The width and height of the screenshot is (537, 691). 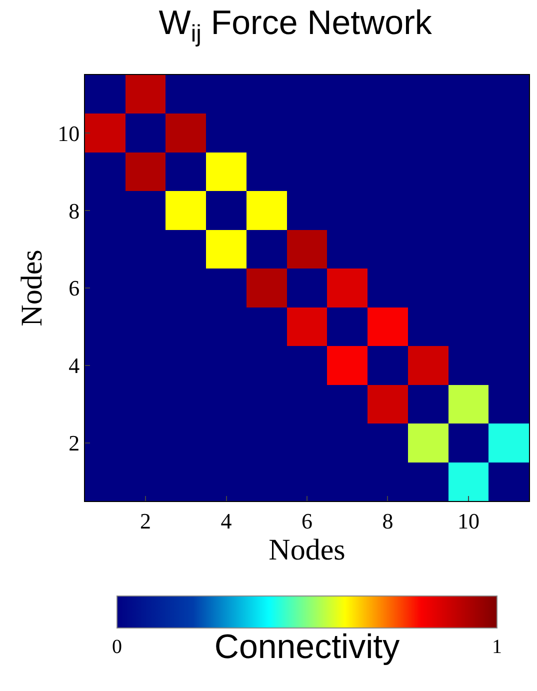 I want to click on x-tick-label: 6, so click(x=307, y=521).